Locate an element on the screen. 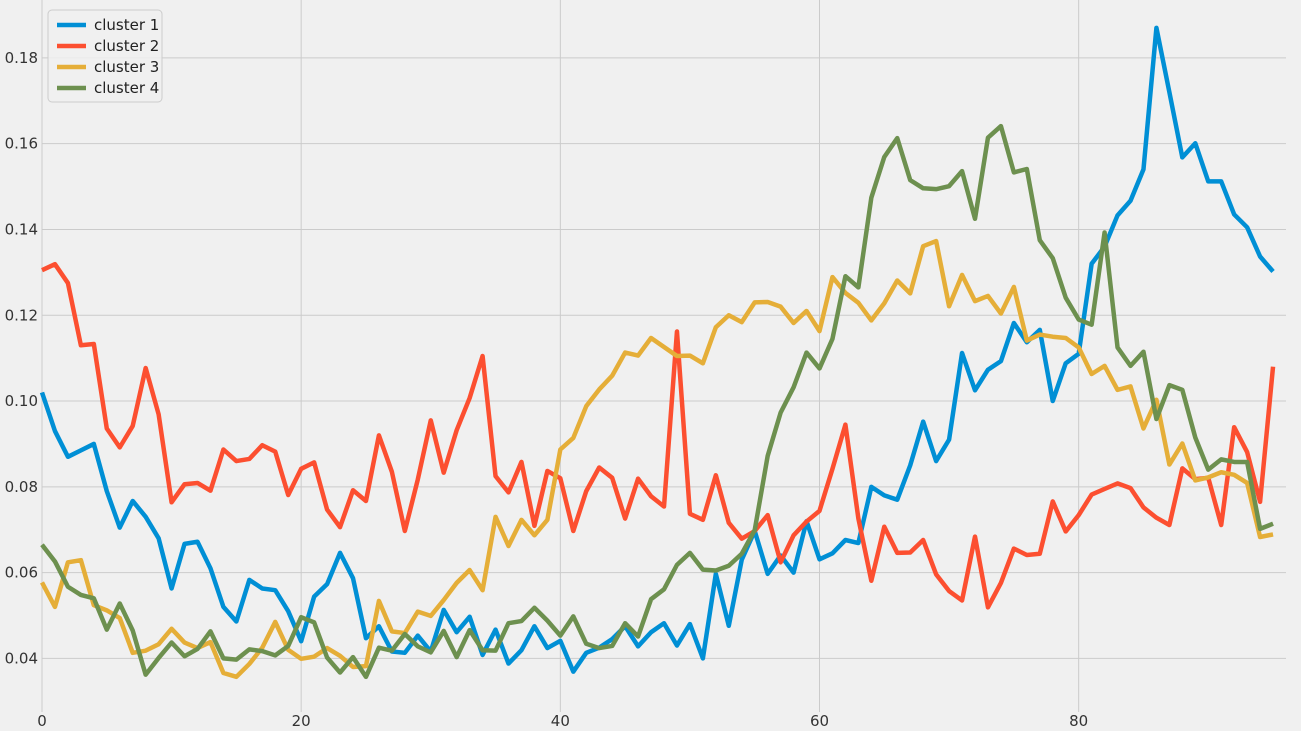 The image size is (1301, 731). x-axis-ticks: 0 20 40 60 80 is located at coordinates (562, 721).